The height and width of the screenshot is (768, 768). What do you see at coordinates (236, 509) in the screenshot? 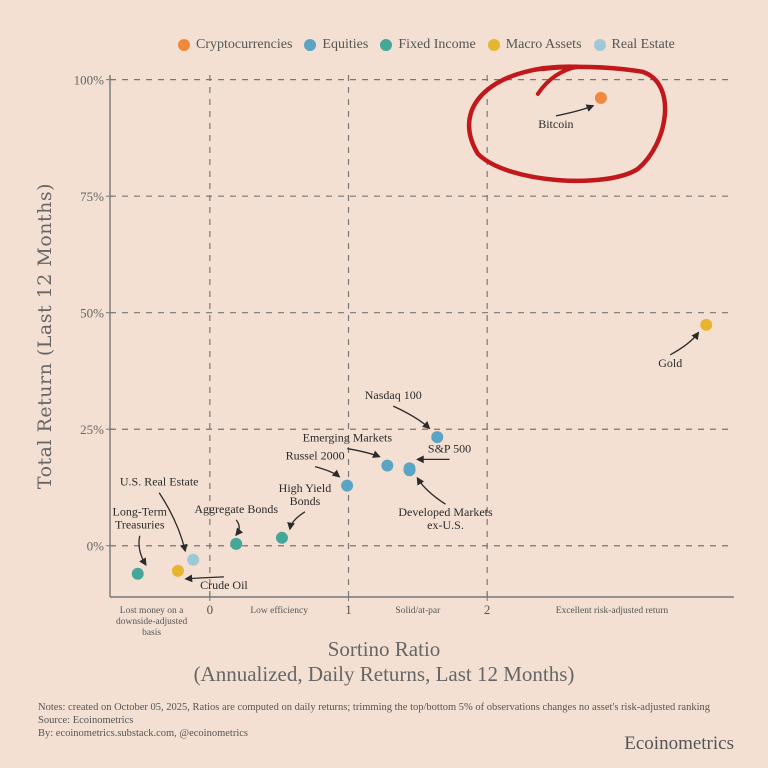
I see `point-label: Aggregate Bonds` at bounding box center [236, 509].